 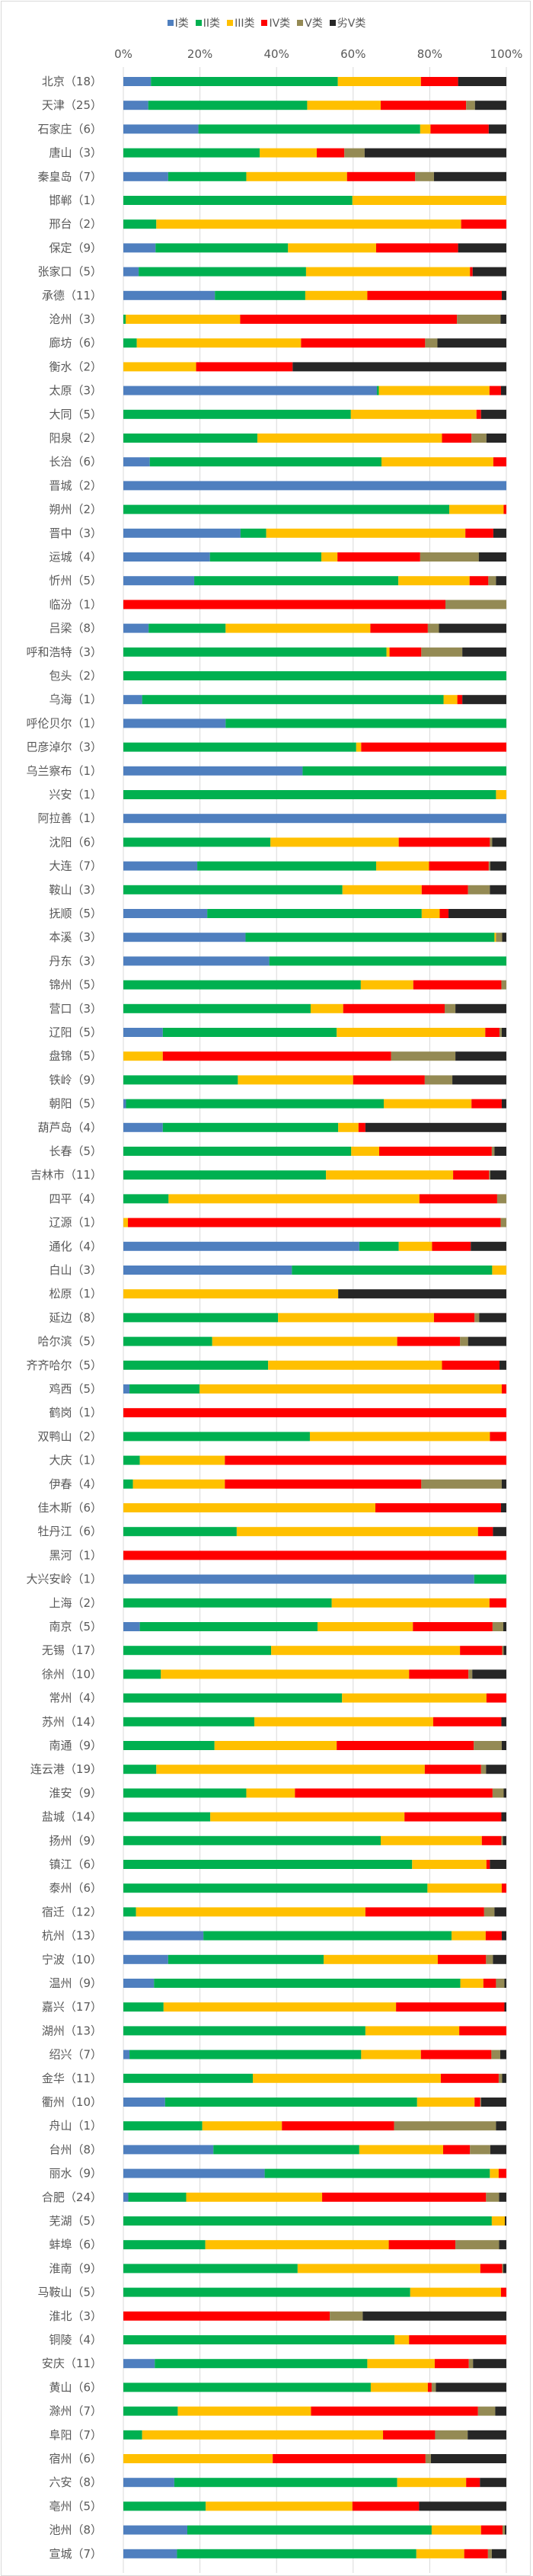 I want to click on category-label: 大同（5）, so click(x=75, y=414).